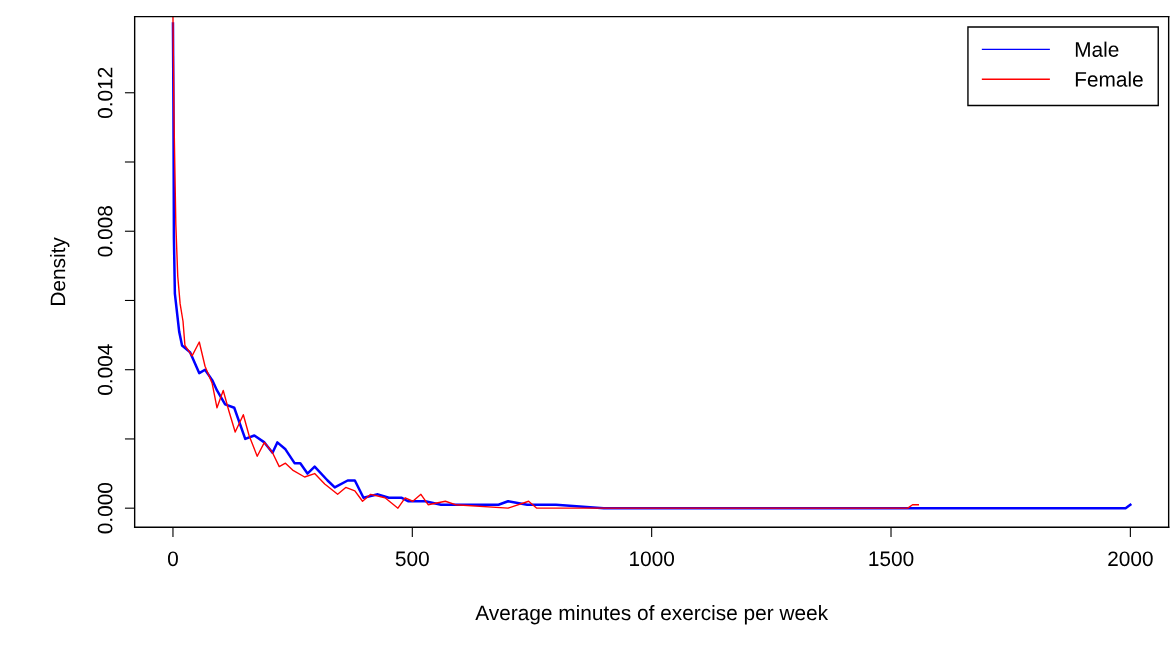  Describe the element at coordinates (59, 271) in the screenshot. I see `y-axis-title: Density` at that location.